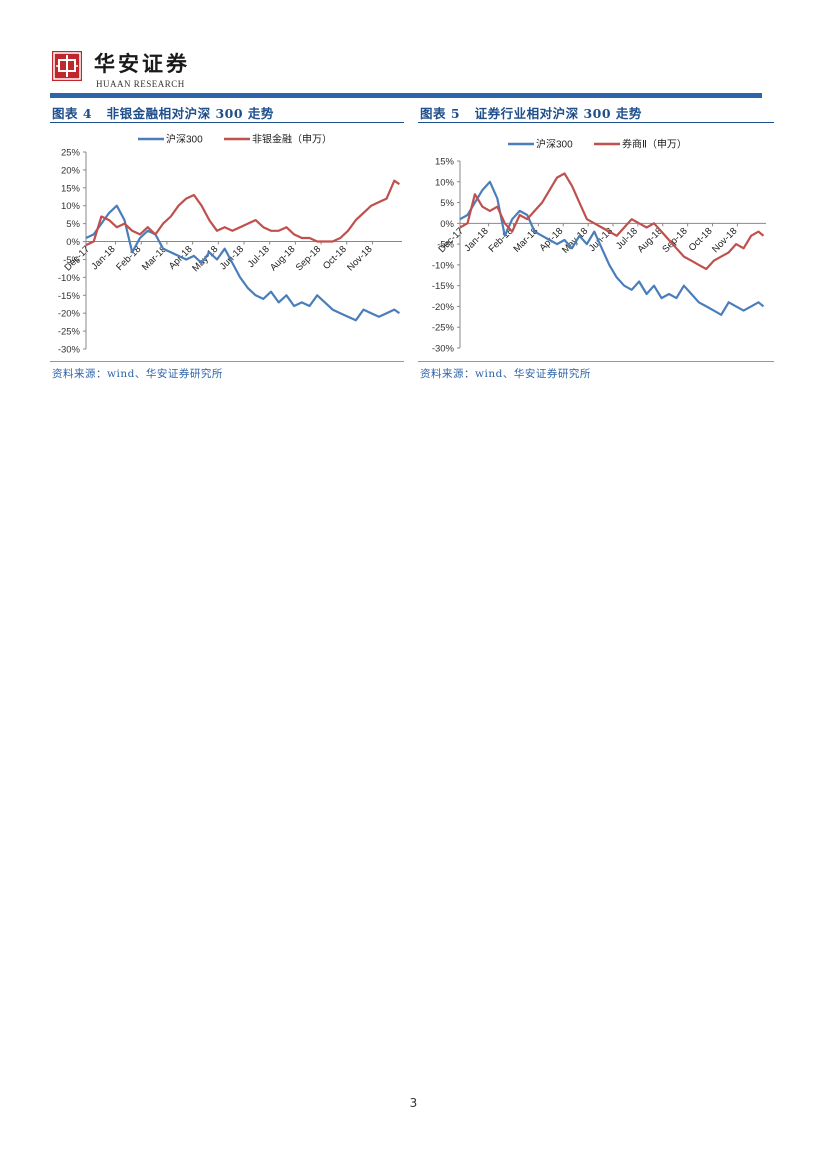 The width and height of the screenshot is (827, 1169). I want to click on x-tick-label: Aug-18, so click(282, 258).